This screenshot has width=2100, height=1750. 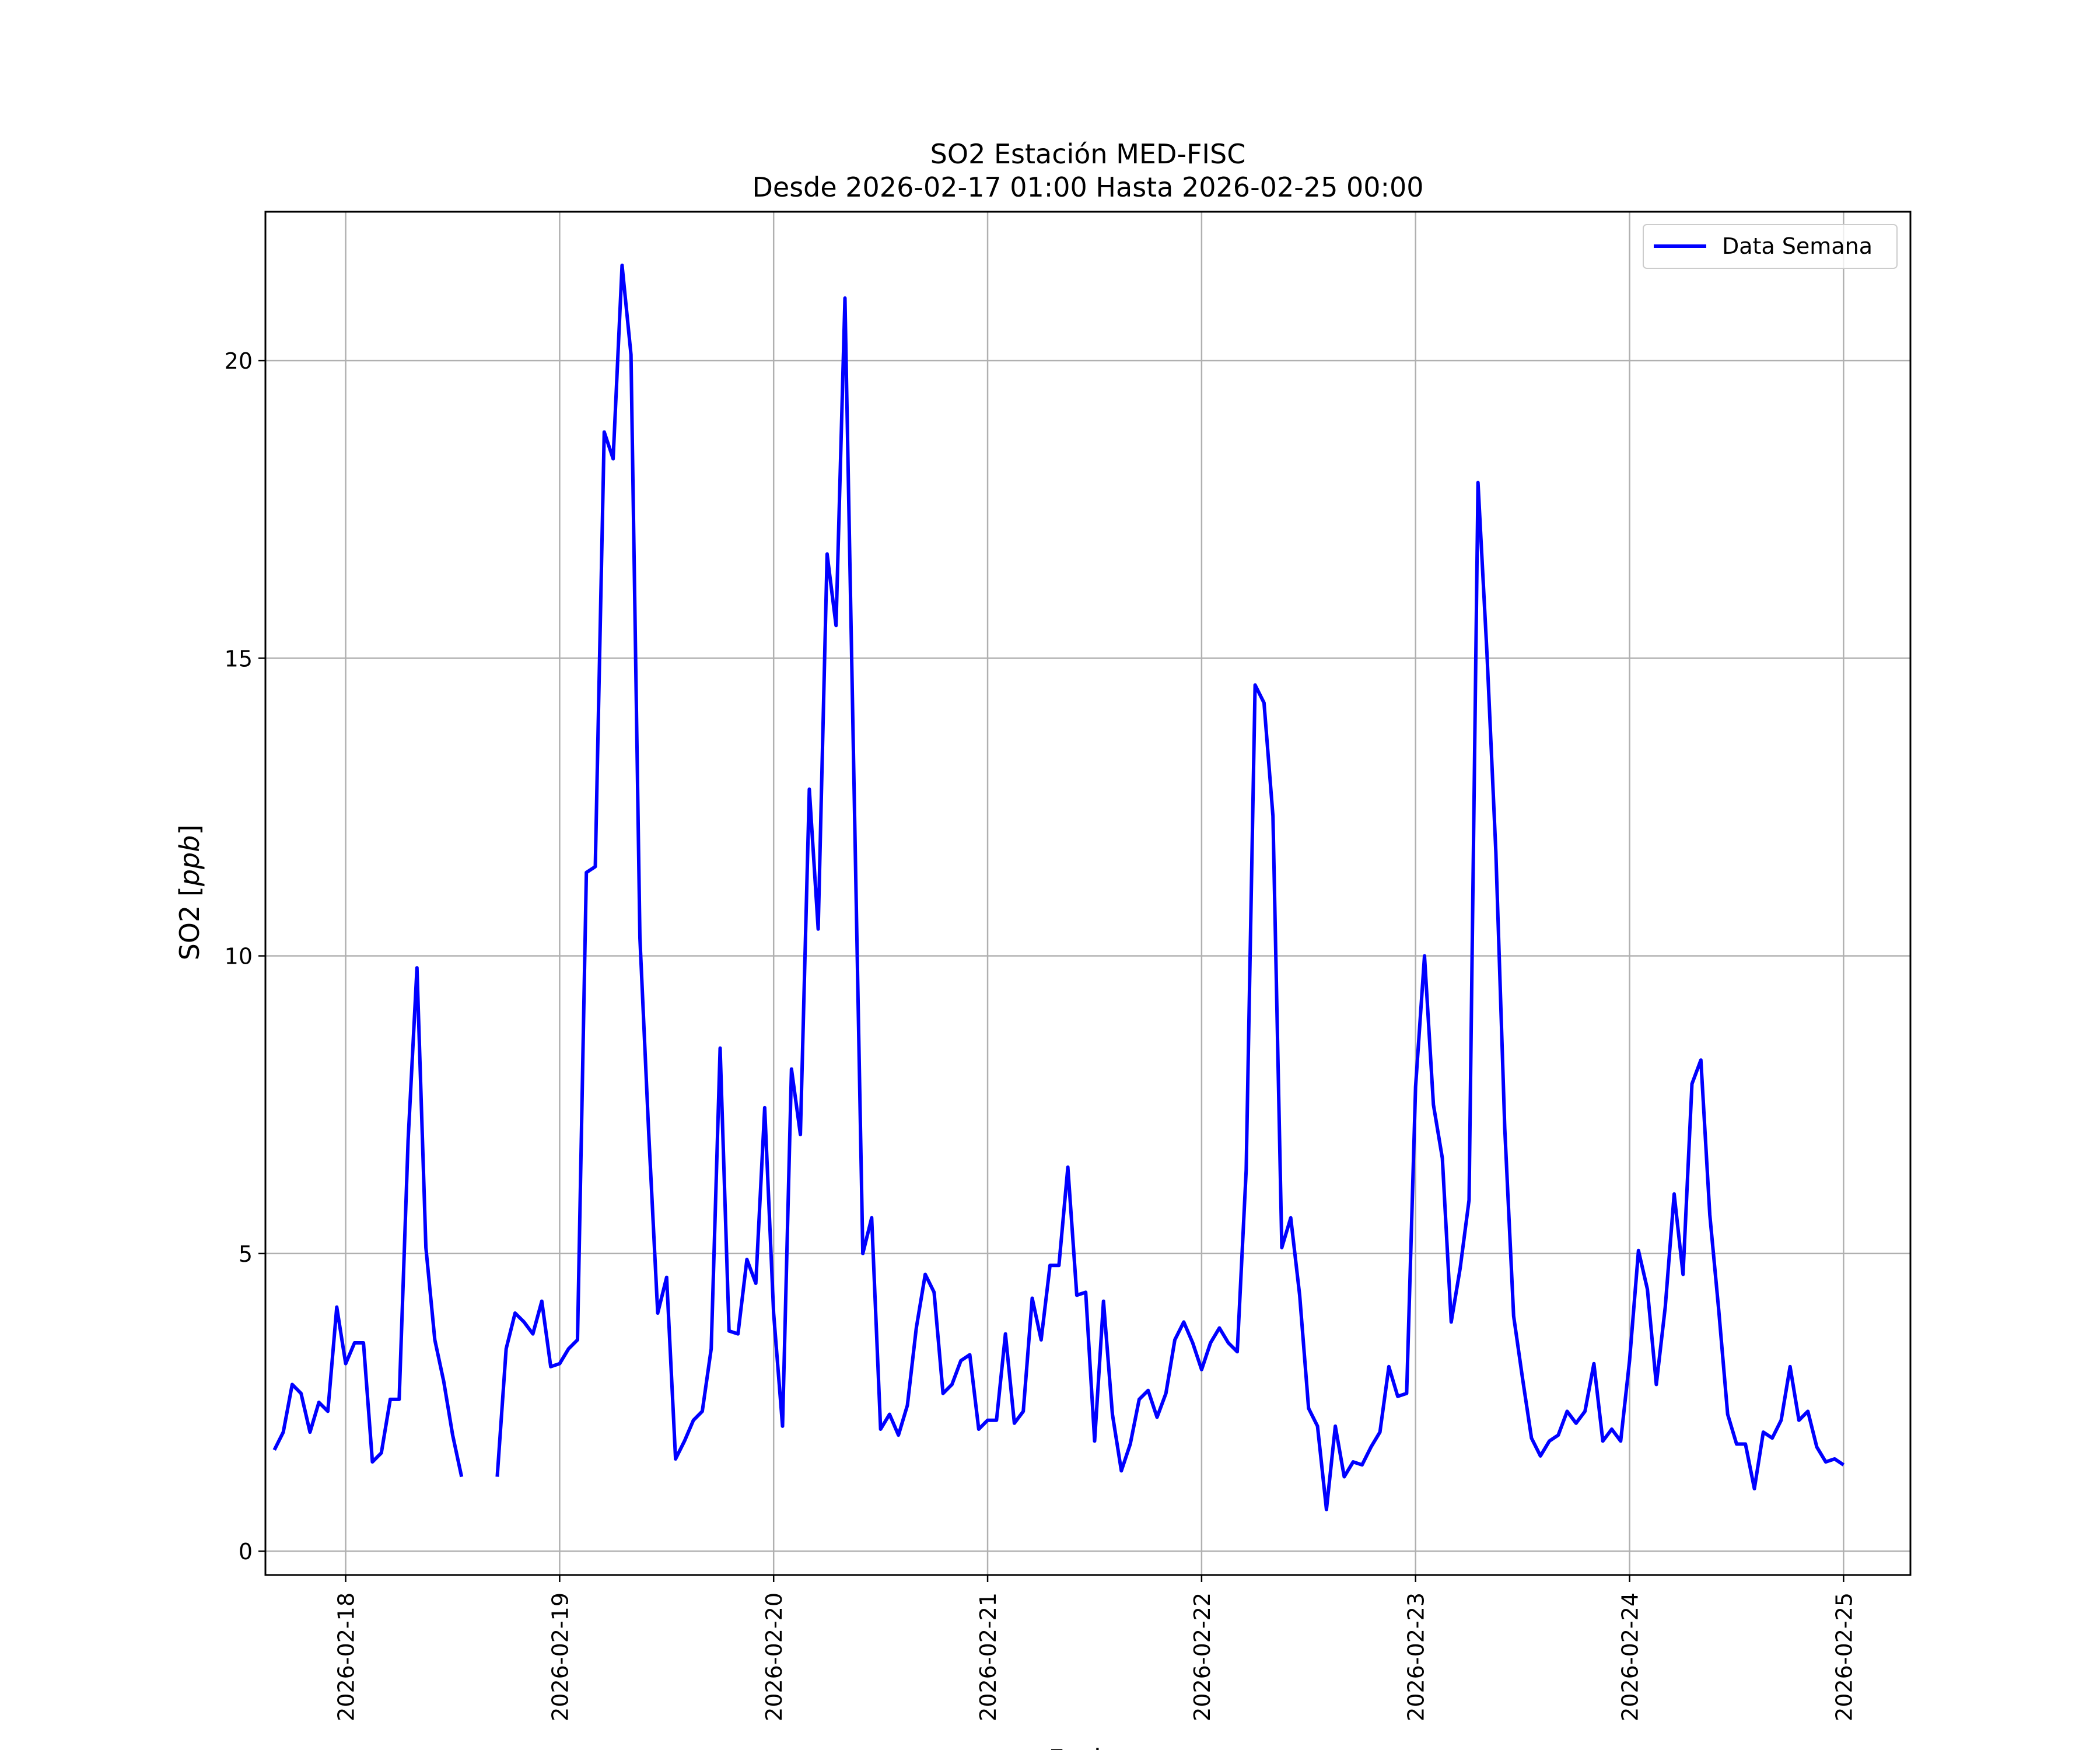 I want to click on x-tick-label: 2026-02-23, so click(x=1416, y=1657).